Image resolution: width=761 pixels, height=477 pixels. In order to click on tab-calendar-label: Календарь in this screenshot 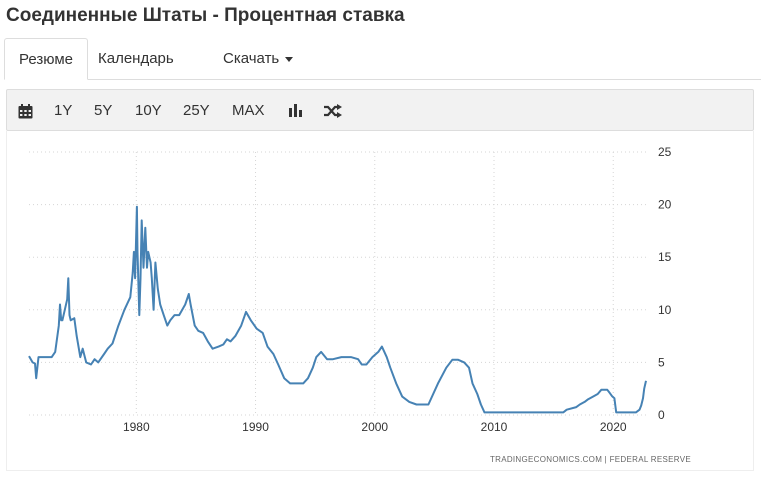, I will do `click(136, 58)`.